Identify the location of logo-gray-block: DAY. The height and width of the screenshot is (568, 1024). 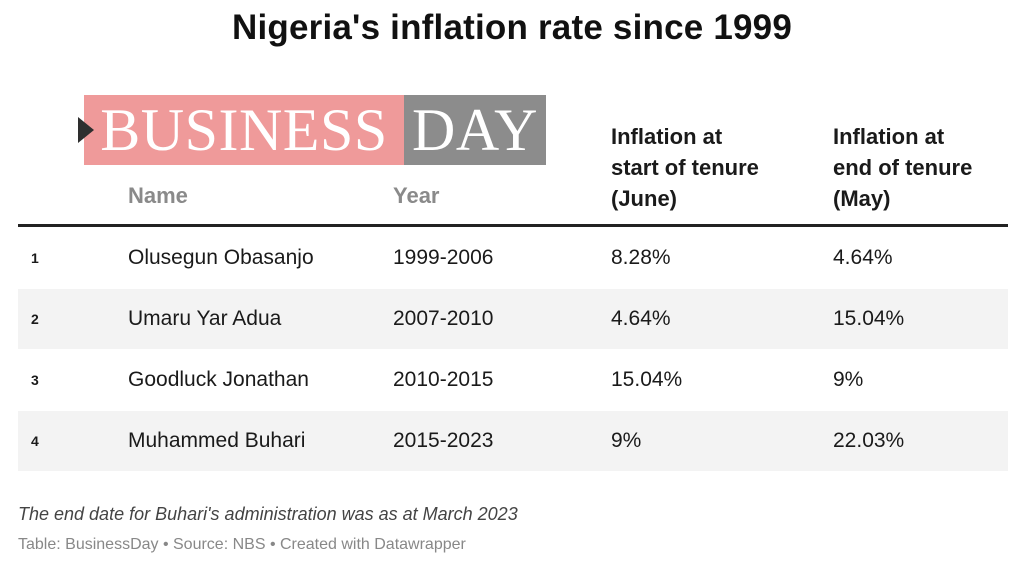
(475, 130).